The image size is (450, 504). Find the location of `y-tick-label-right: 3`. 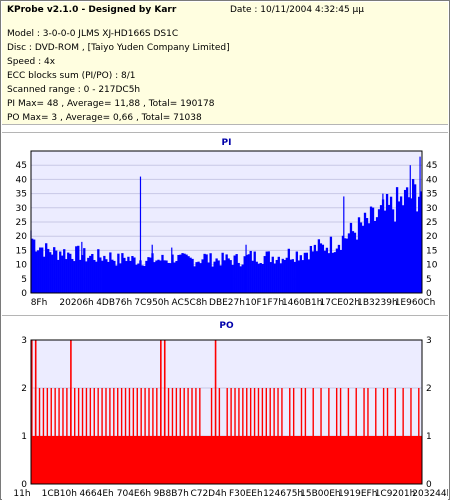

y-tick-label-right: 3 is located at coordinates (429, 341).